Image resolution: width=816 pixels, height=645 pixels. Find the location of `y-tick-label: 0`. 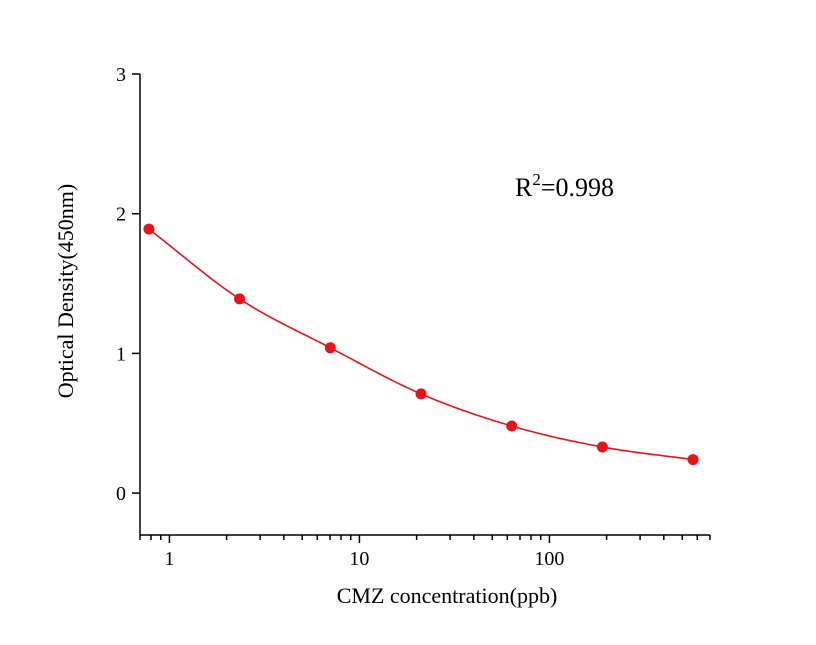

y-tick-label: 0 is located at coordinates (121, 494).